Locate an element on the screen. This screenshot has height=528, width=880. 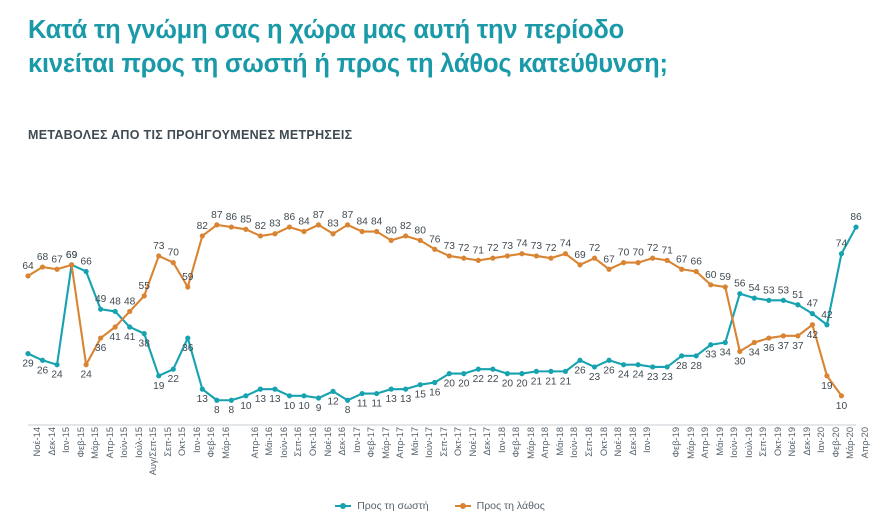
data-label: 34 is located at coordinates (755, 353).